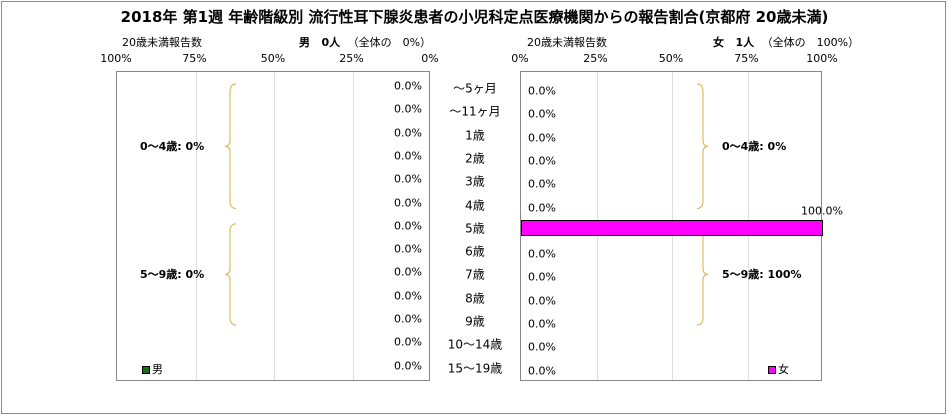 The image size is (949, 417). I want to click on female-legend: 女, so click(778, 369).